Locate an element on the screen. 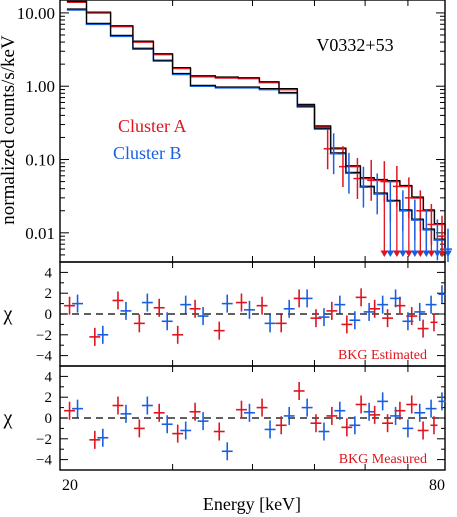  spectrum-y-tick-label: 0.10 is located at coordinates (40, 160).